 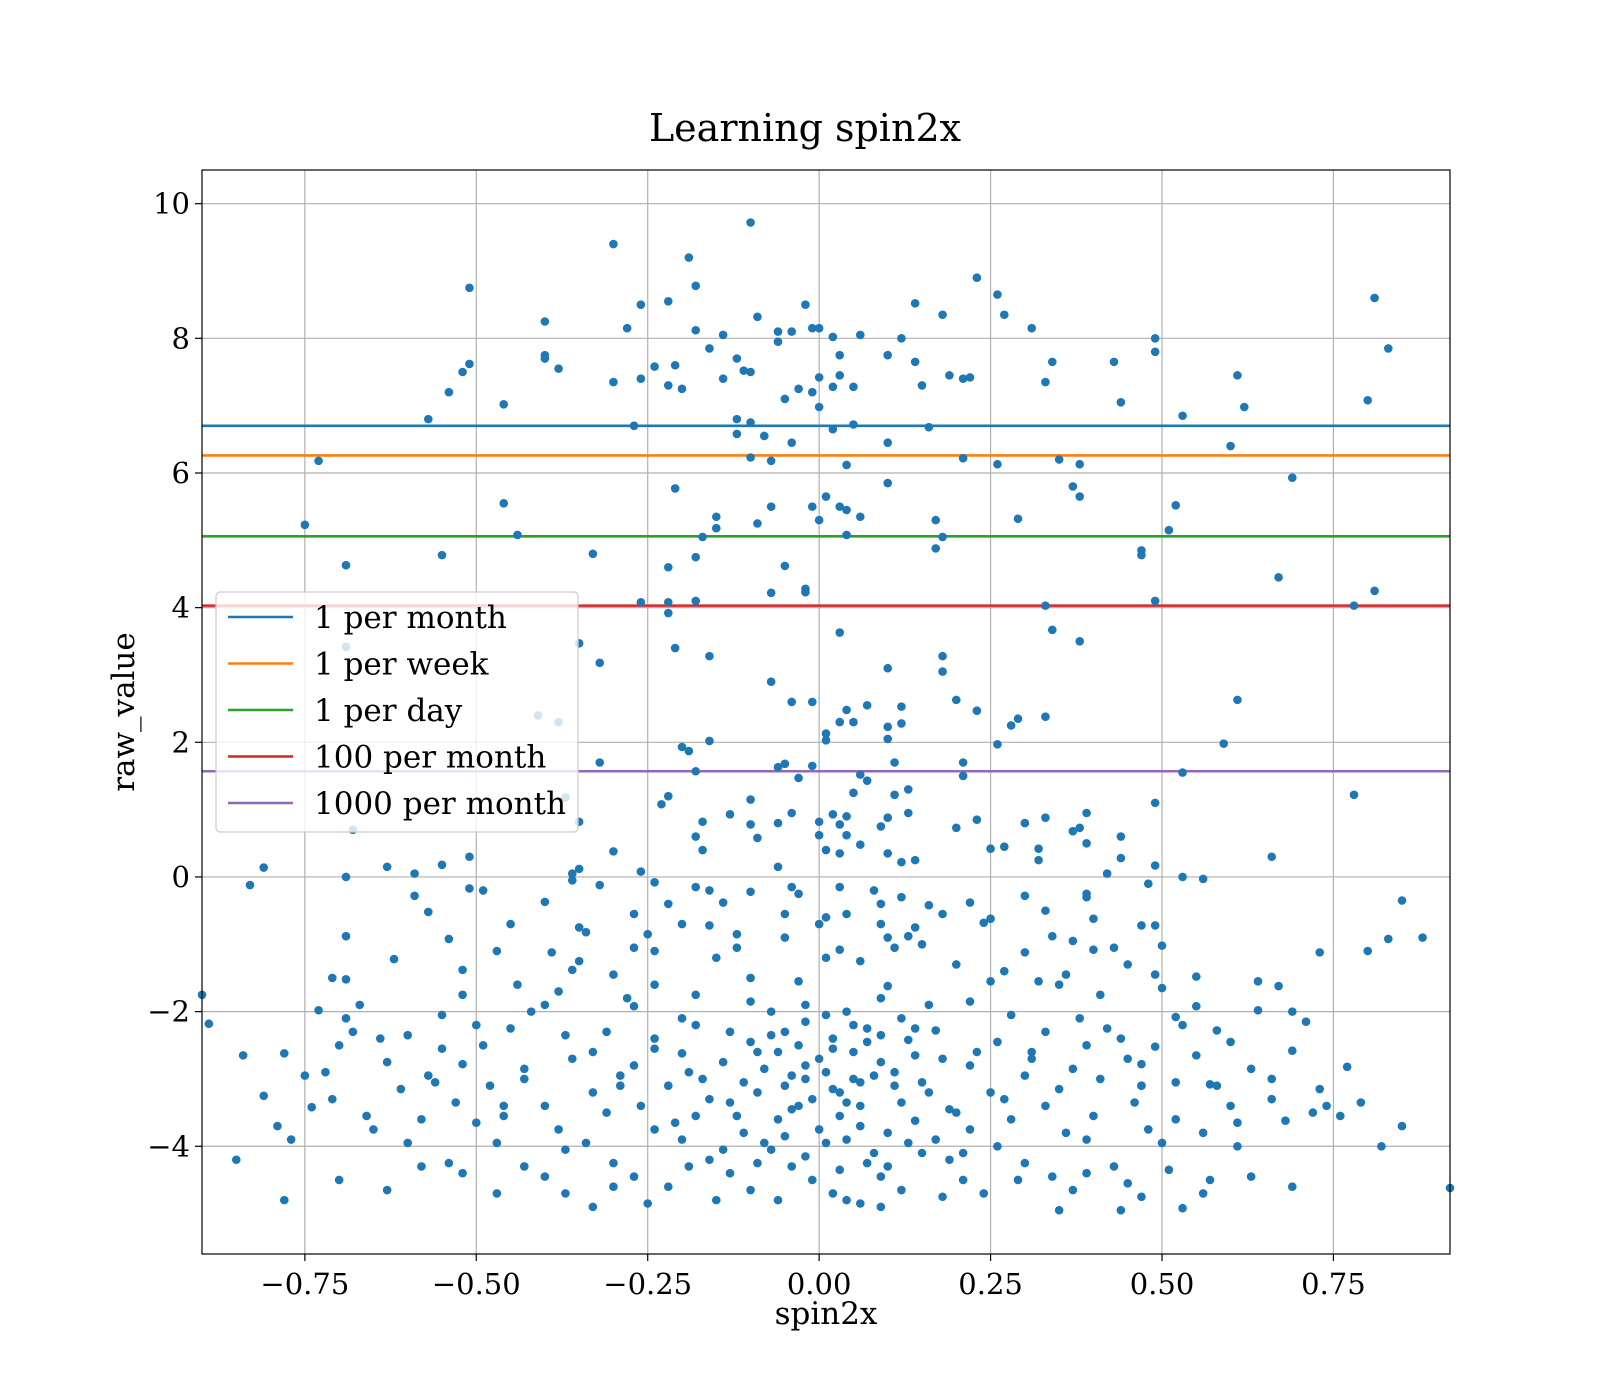 What do you see at coordinates (990, 1284) in the screenshot?
I see `x-tick-label: 0.25` at bounding box center [990, 1284].